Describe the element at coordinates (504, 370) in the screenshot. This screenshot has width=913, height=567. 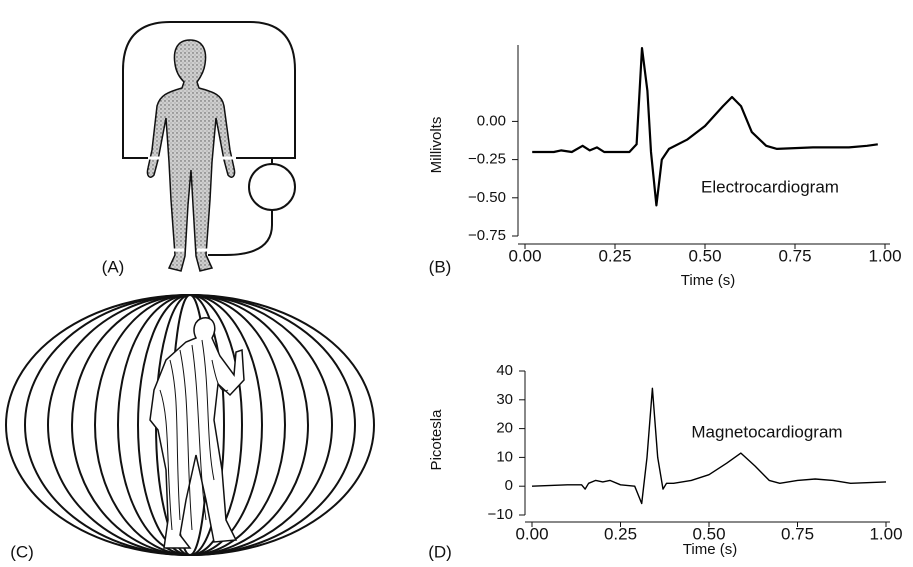
I see `y-tick-label: 40` at that location.